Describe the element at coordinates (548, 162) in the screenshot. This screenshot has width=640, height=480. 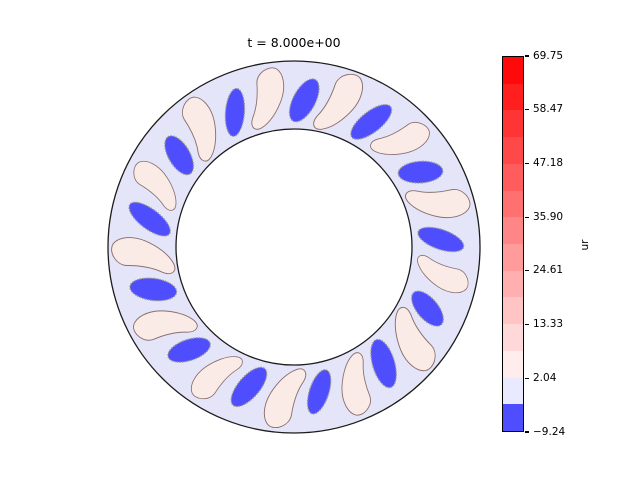
I see `colorbar-tick-label: 47.18` at that location.